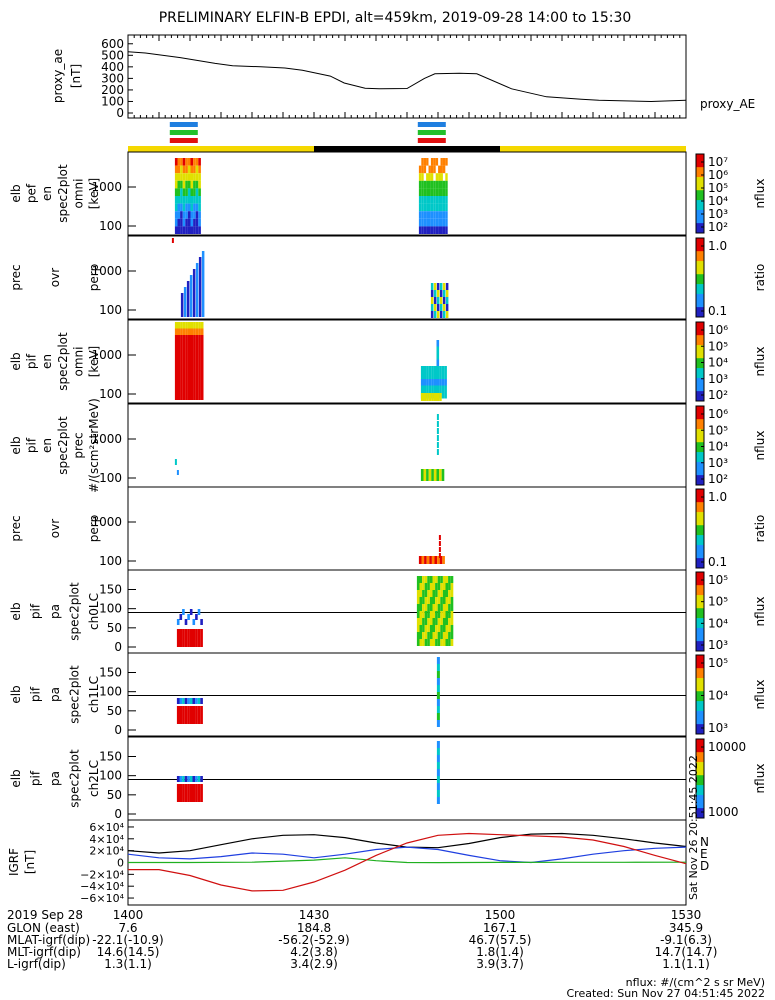 This screenshot has width=775, height=1000. What do you see at coordinates (718, 175) in the screenshot?
I see `colorbar-tick-label: 10⁶` at bounding box center [718, 175].